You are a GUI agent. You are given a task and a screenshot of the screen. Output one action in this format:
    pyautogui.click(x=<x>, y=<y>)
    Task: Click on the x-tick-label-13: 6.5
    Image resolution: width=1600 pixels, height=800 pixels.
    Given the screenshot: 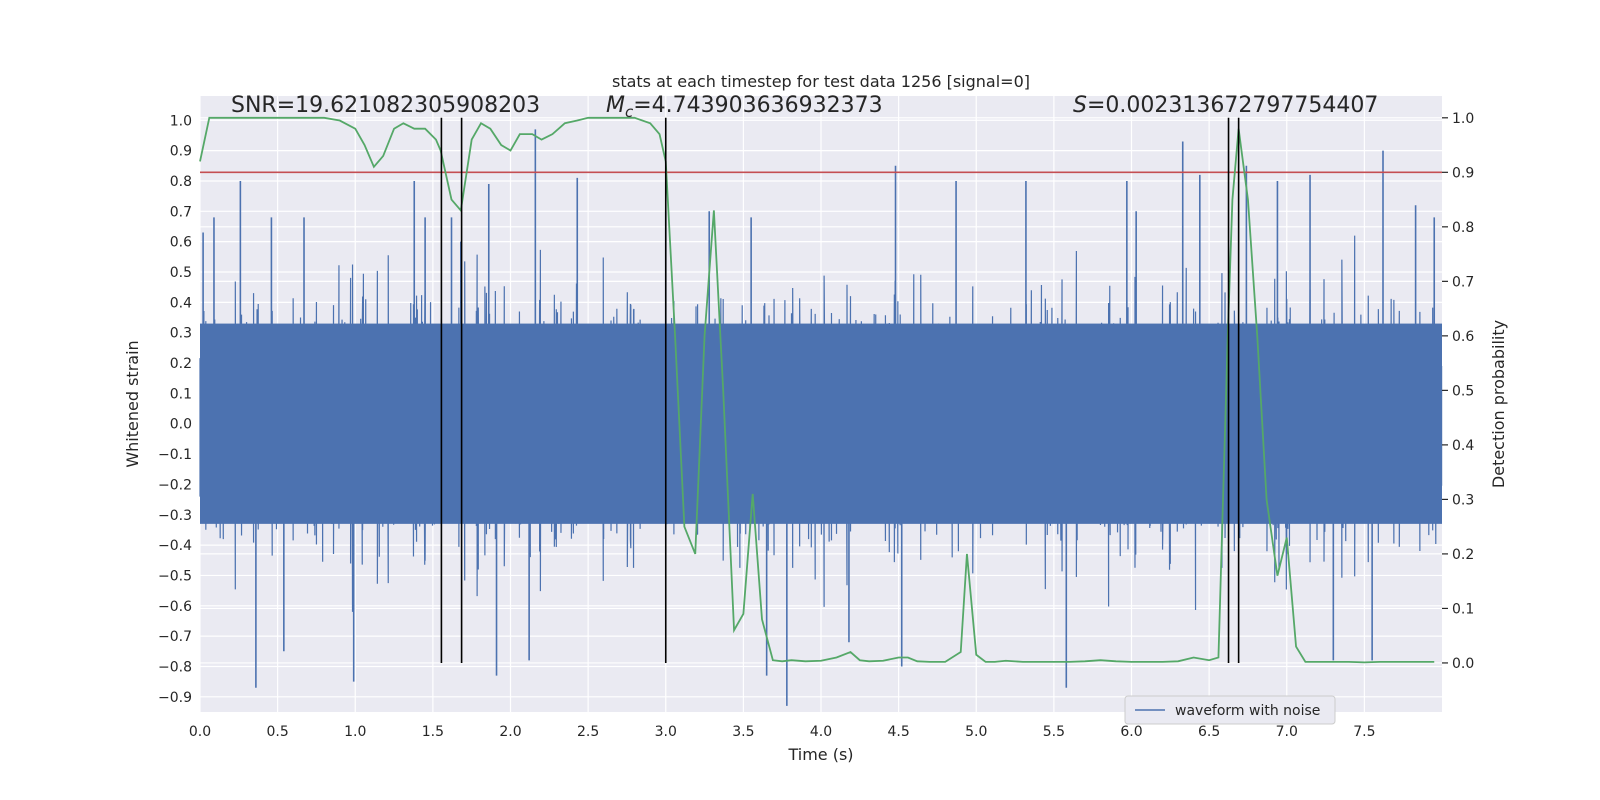 What is the action you would take?
    pyautogui.click(x=1209, y=732)
    